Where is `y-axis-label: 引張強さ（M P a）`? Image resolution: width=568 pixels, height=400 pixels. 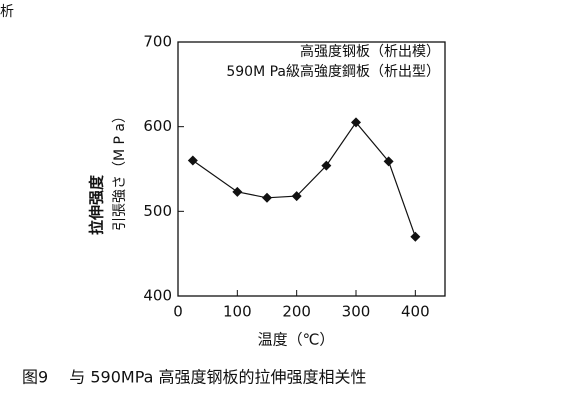
y-axis-label: 引張強さ（M P a） is located at coordinates (120, 170).